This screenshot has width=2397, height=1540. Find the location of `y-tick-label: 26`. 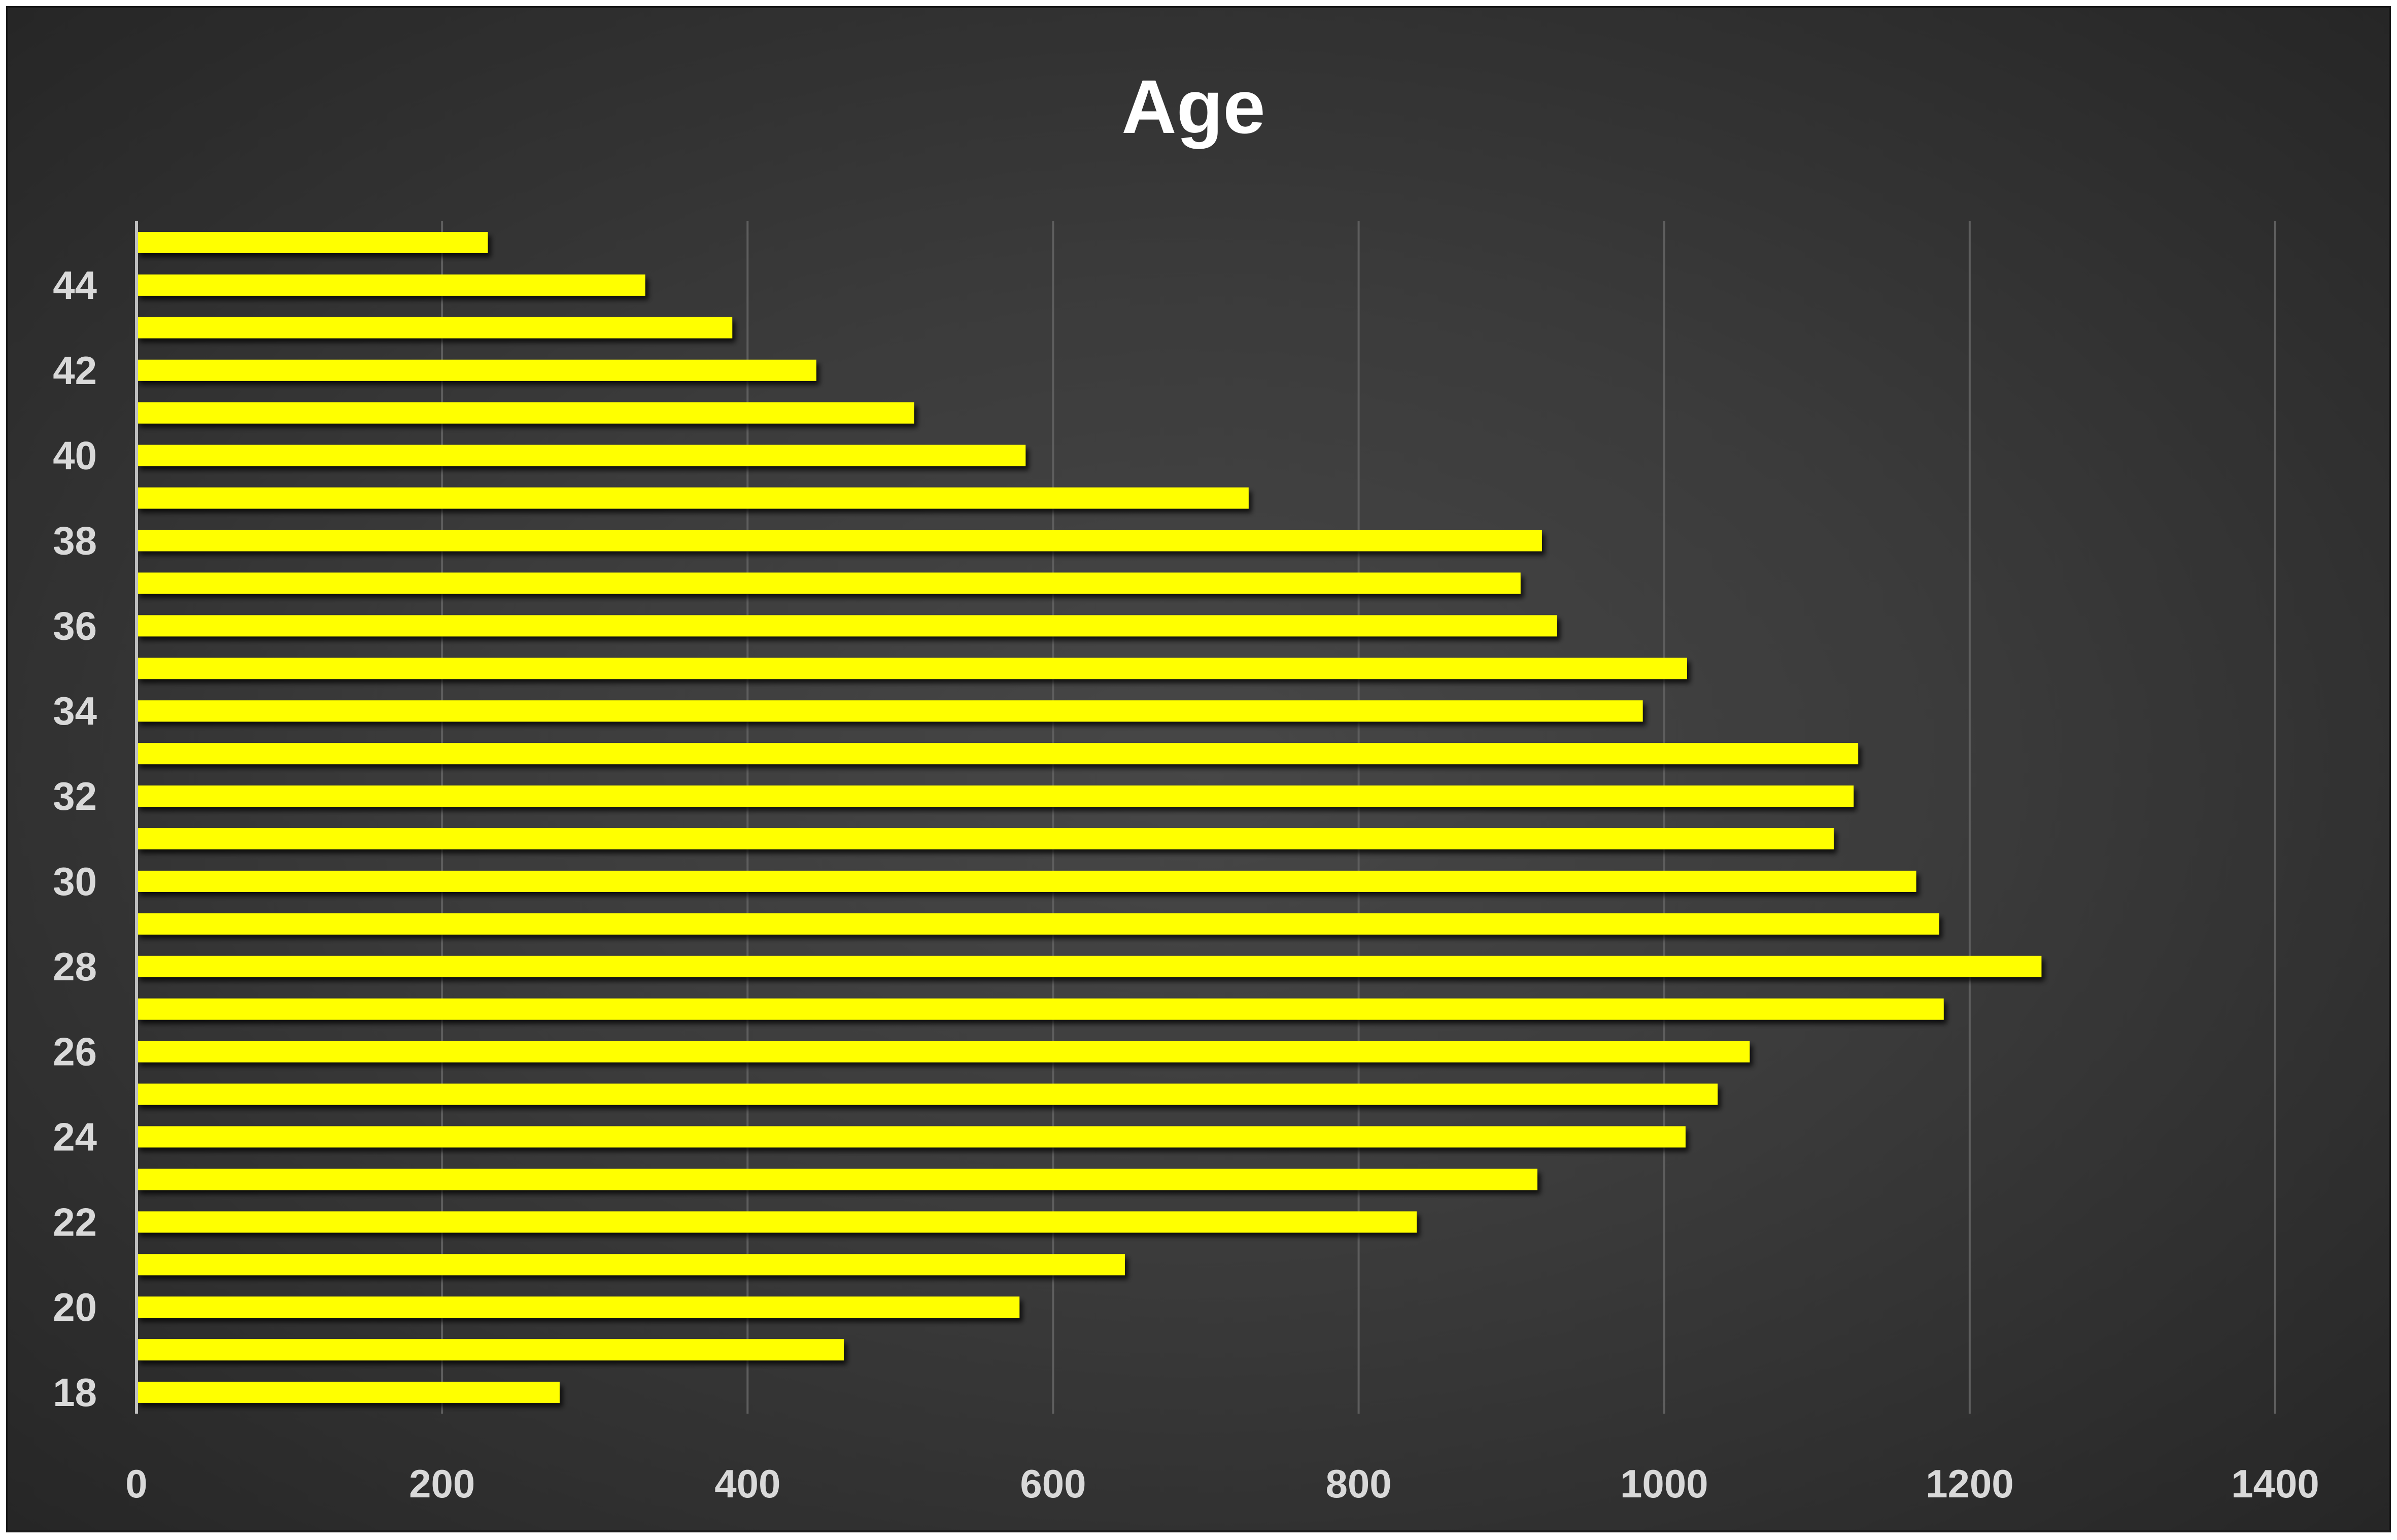

y-tick-label: 26 is located at coordinates (75, 1052).